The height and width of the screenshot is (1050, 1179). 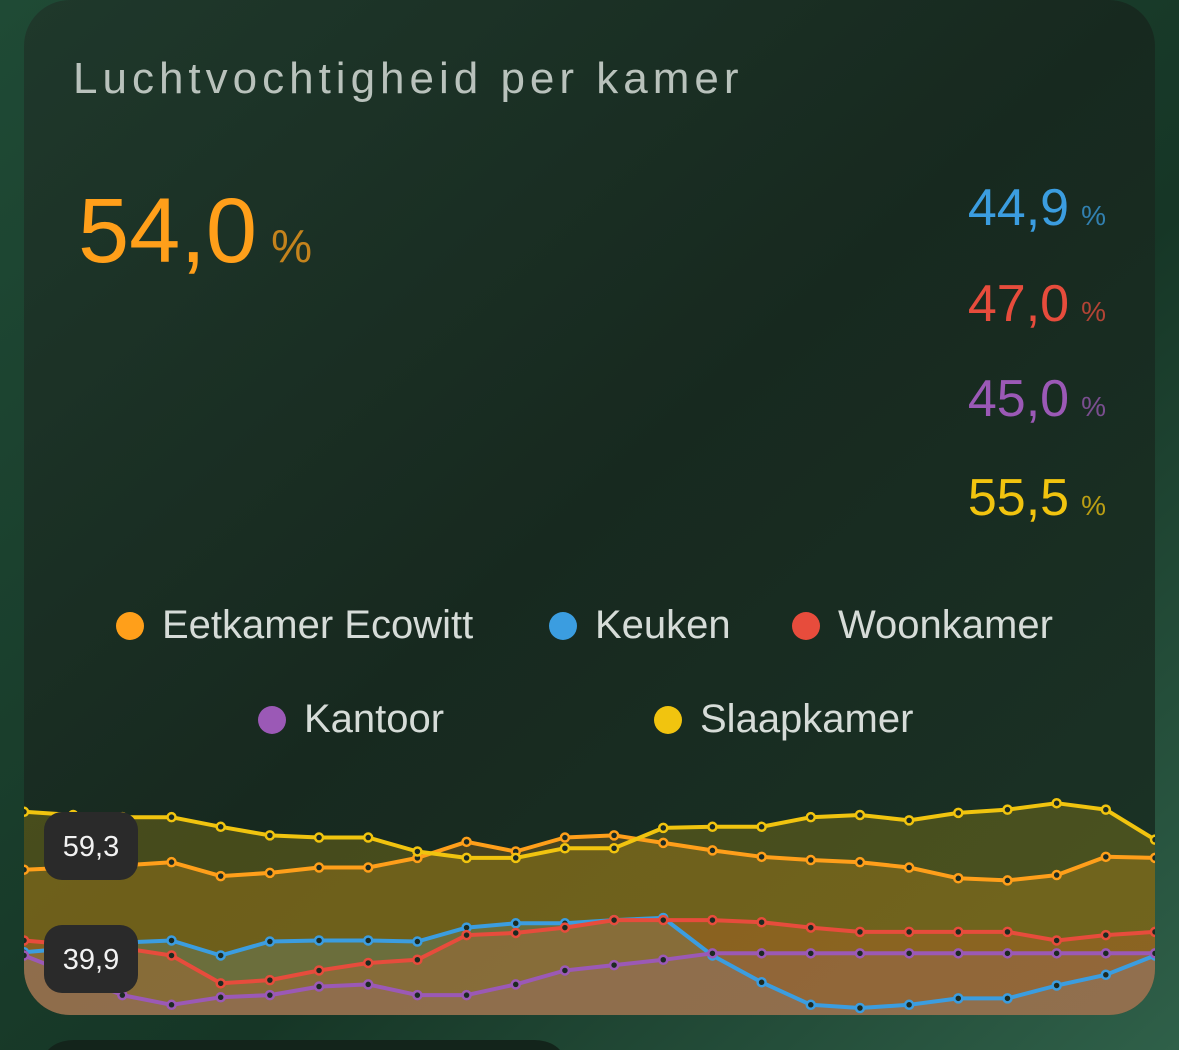 I want to click on state-value: 55,5, so click(x=1018, y=498).